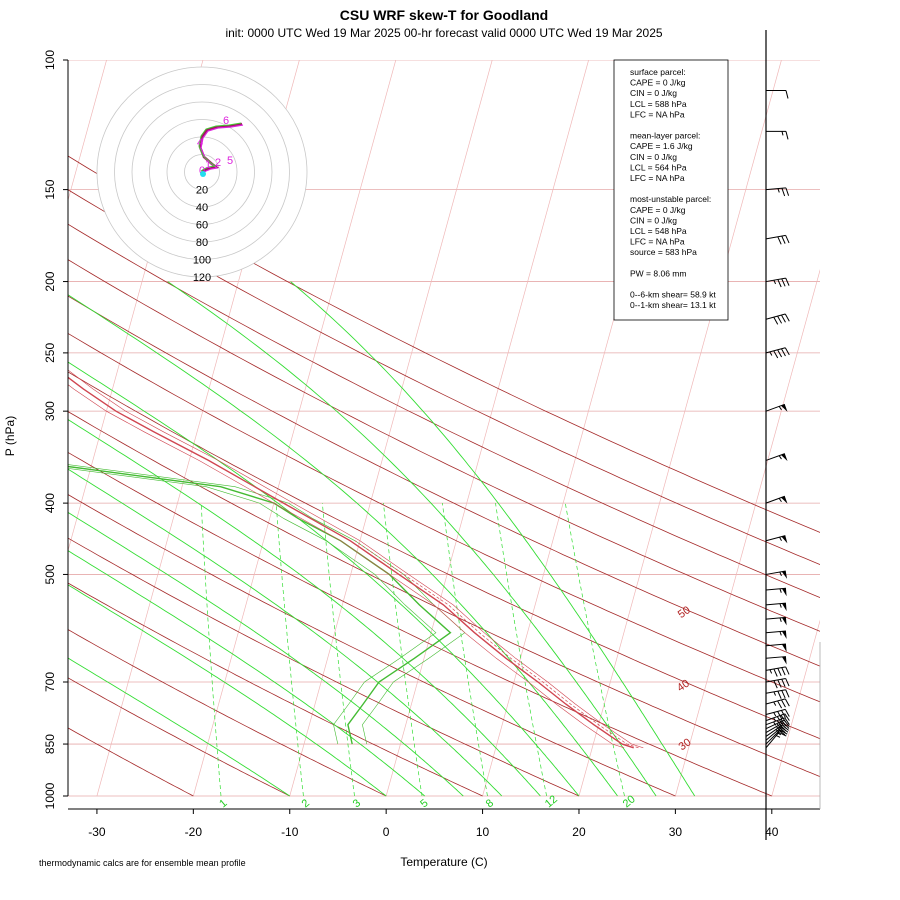 The height and width of the screenshot is (900, 900). What do you see at coordinates (658, 83) in the screenshot?
I see `info-box-line: CAPE = 0 J/kg` at bounding box center [658, 83].